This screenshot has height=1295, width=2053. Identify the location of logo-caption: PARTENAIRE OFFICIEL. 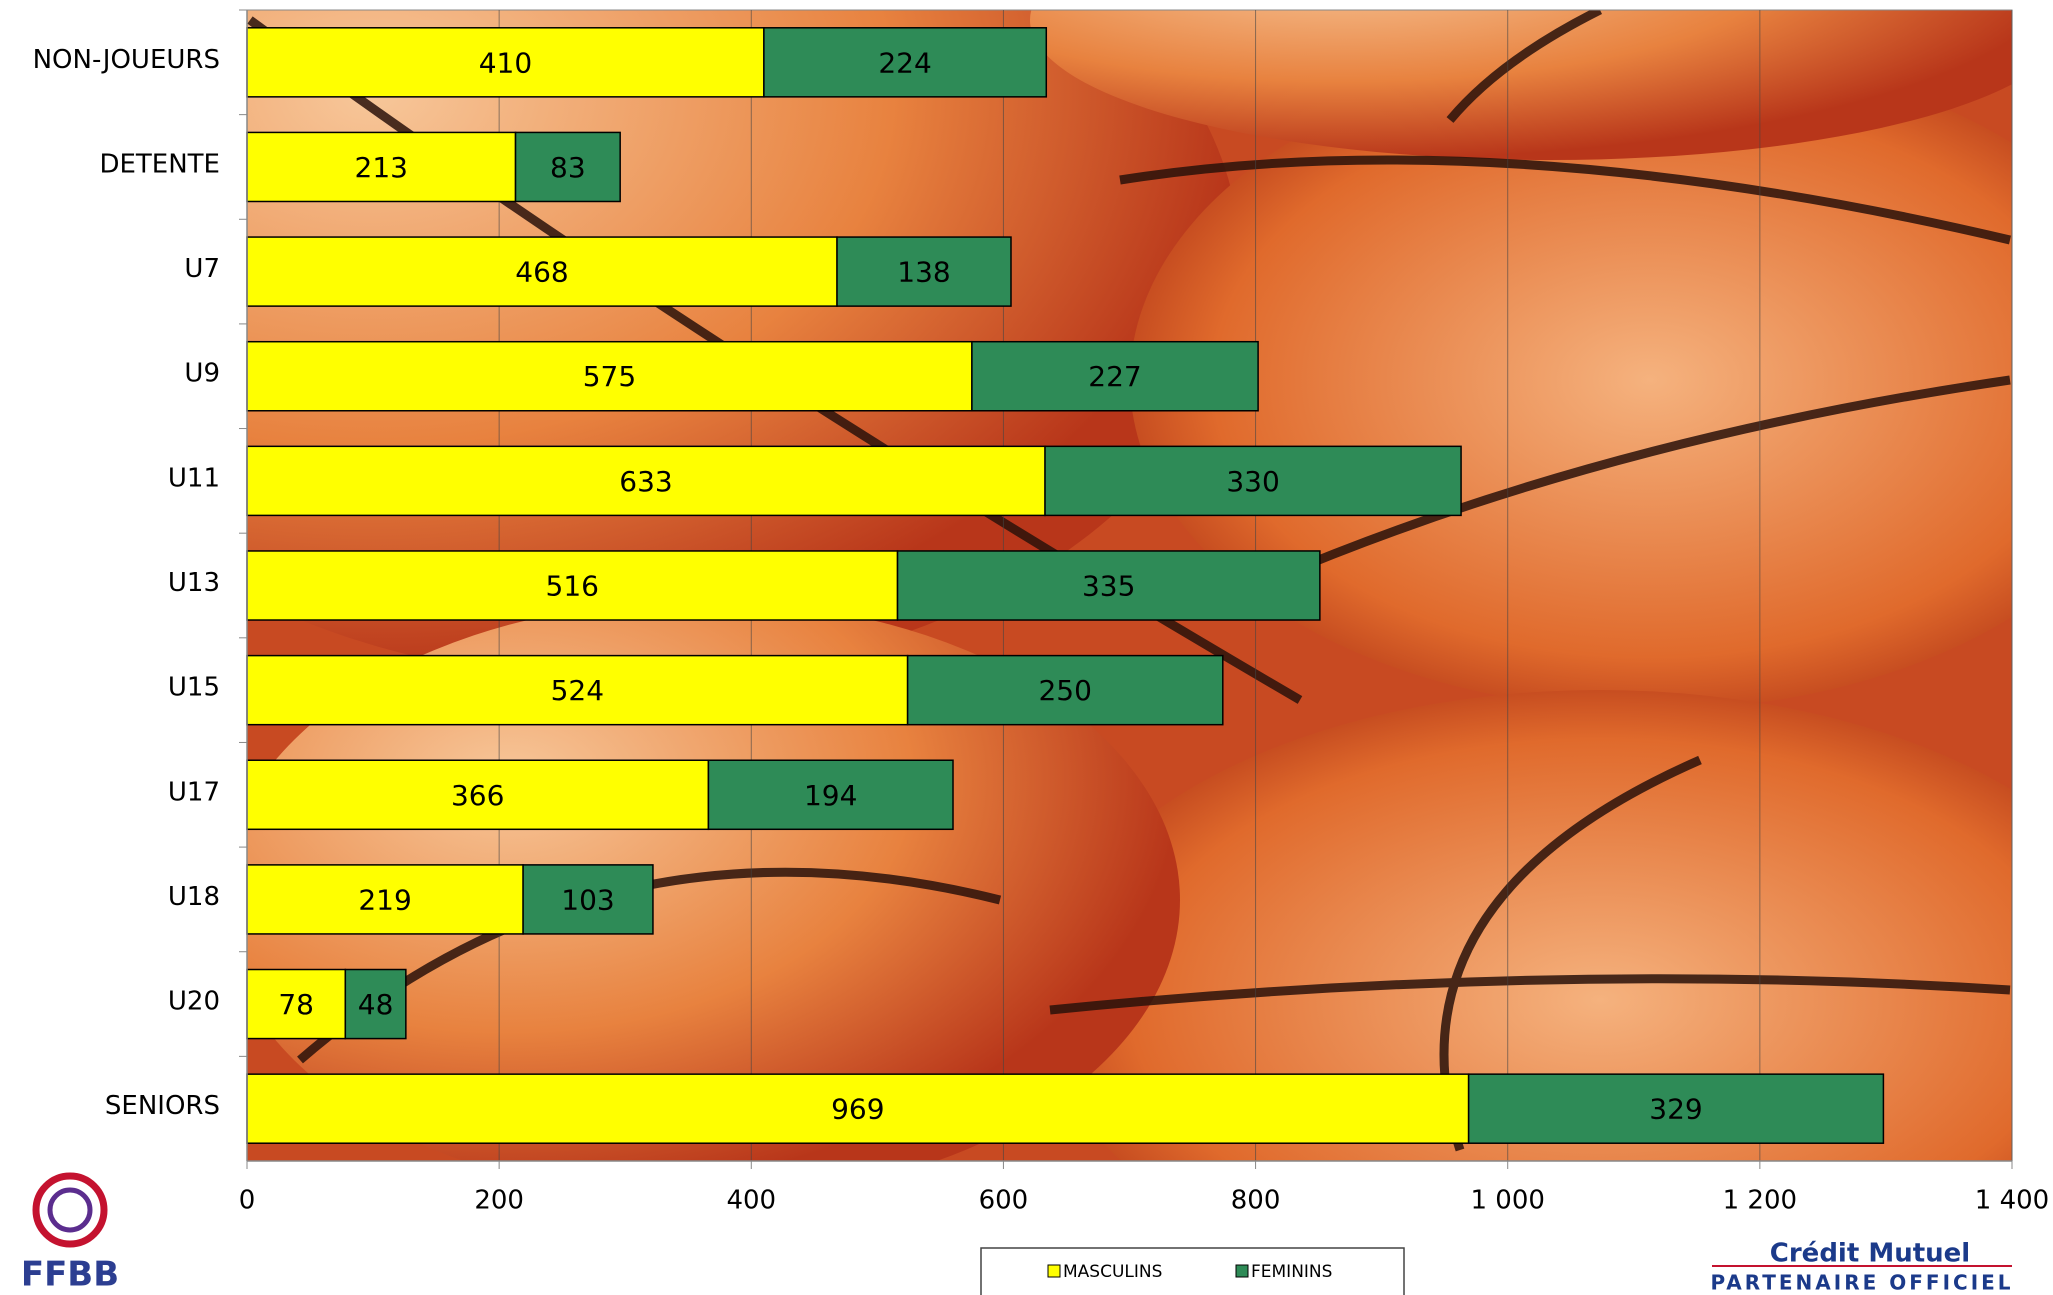
(1861, 1283).